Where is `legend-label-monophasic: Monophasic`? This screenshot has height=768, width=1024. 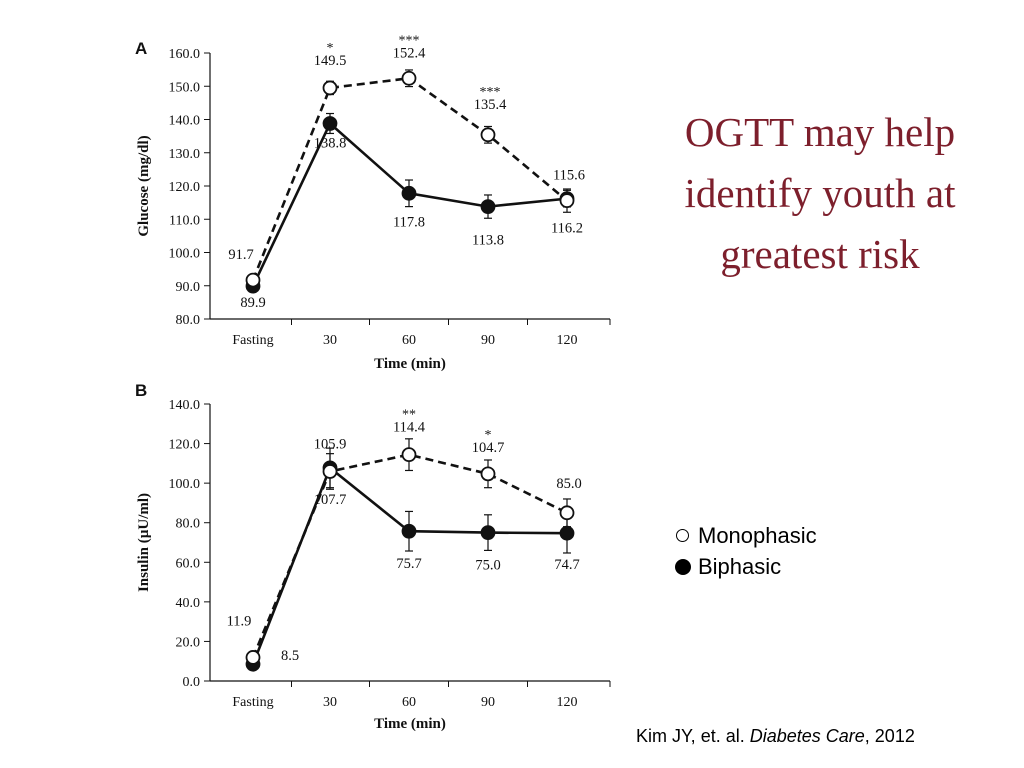
legend-label-monophasic: Monophasic is located at coordinates (757, 535).